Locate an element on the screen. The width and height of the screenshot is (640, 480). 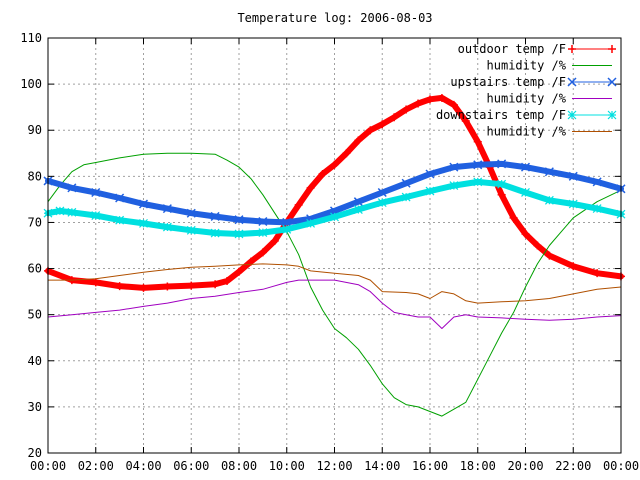
x-tick-label: 06:00 is located at coordinates (191, 466).